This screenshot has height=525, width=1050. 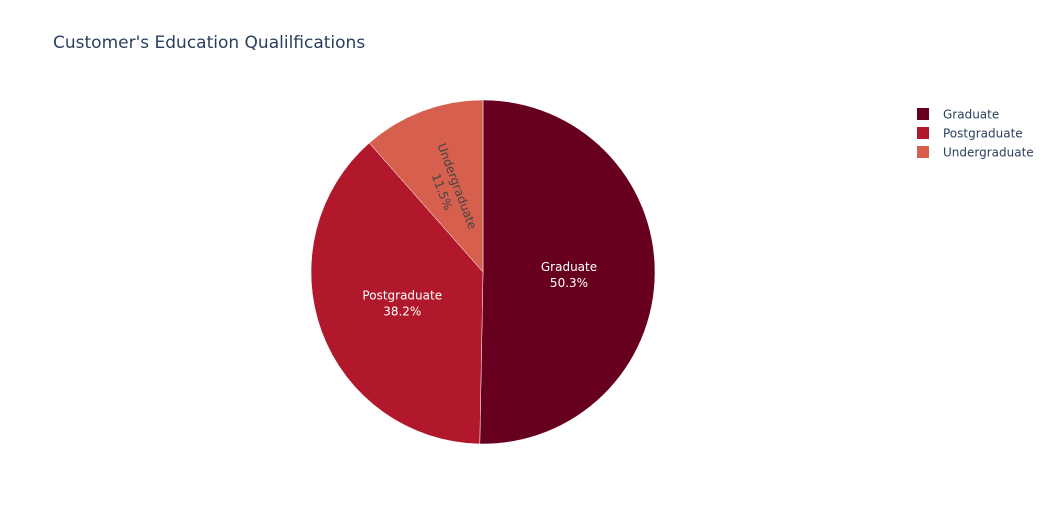 I want to click on slice-label-postgraduate: Postgraduate 38.2%, so click(x=402, y=304).